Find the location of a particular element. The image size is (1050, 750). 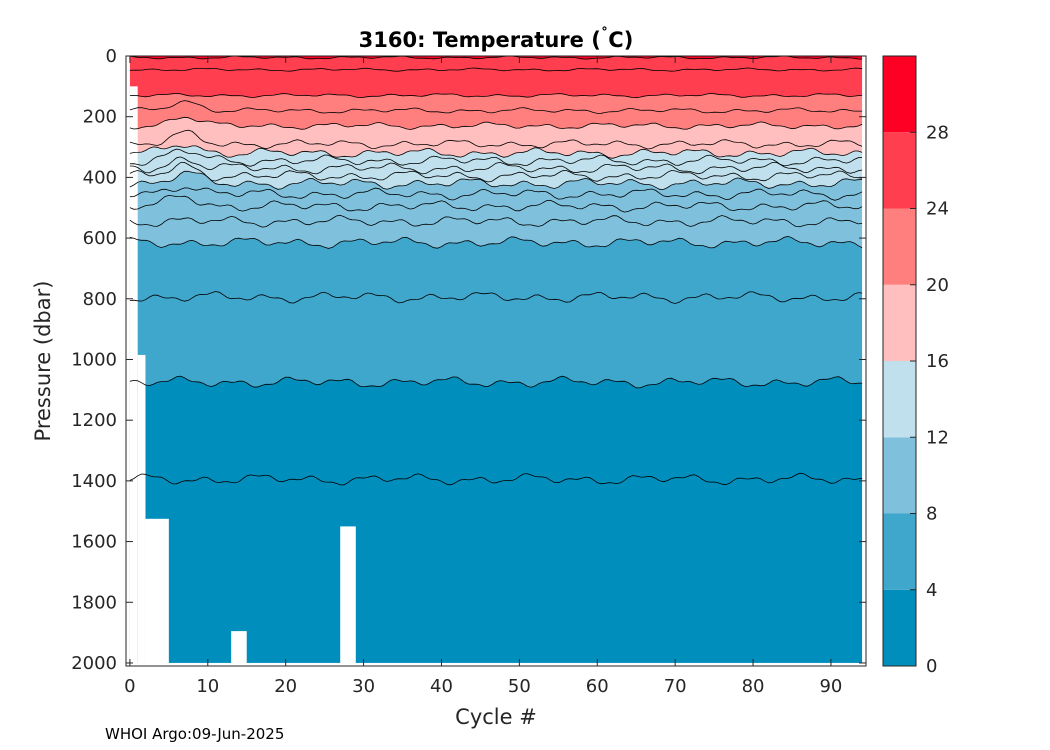

x-tick-label-60: 60 is located at coordinates (597, 686).